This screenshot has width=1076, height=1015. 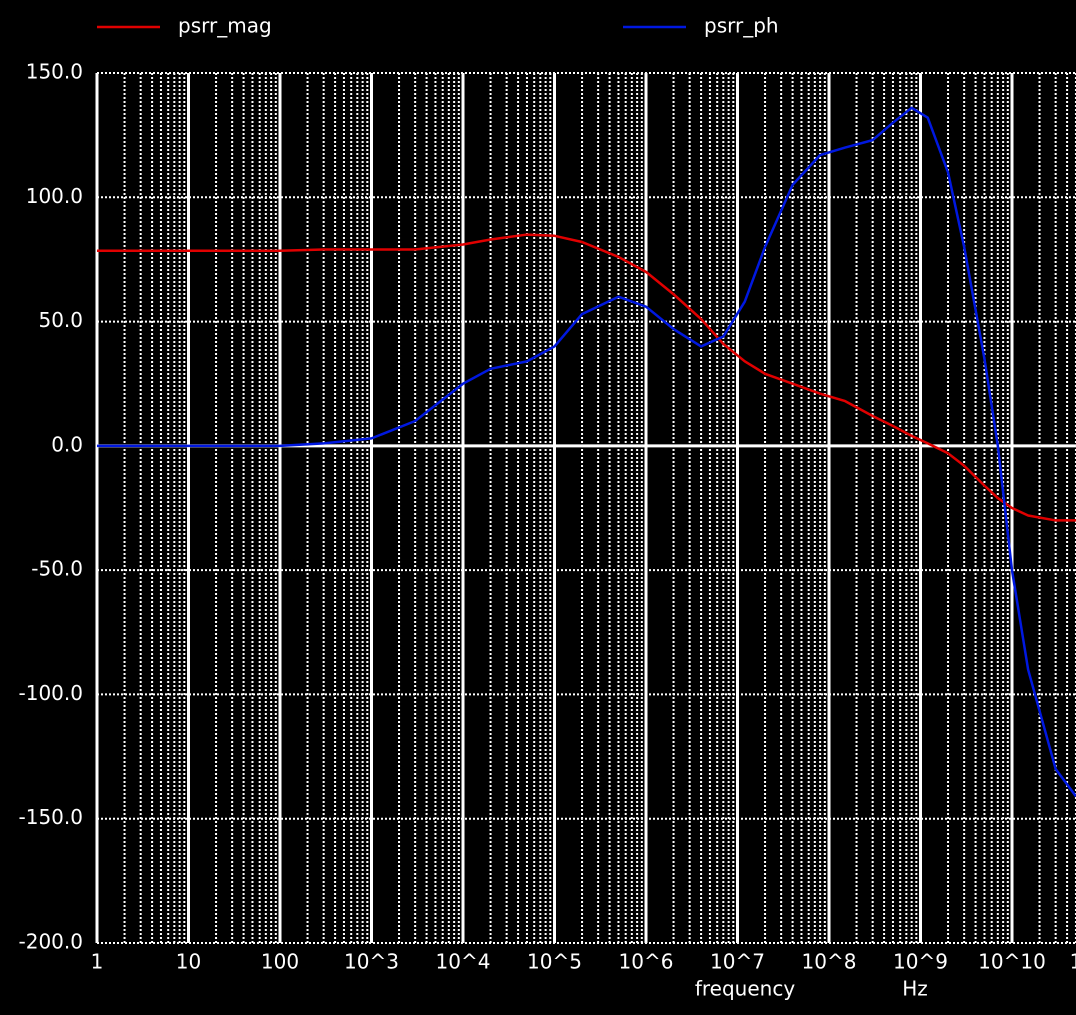 What do you see at coordinates (741, 26) in the screenshot?
I see `legend-label: psrr_ph` at bounding box center [741, 26].